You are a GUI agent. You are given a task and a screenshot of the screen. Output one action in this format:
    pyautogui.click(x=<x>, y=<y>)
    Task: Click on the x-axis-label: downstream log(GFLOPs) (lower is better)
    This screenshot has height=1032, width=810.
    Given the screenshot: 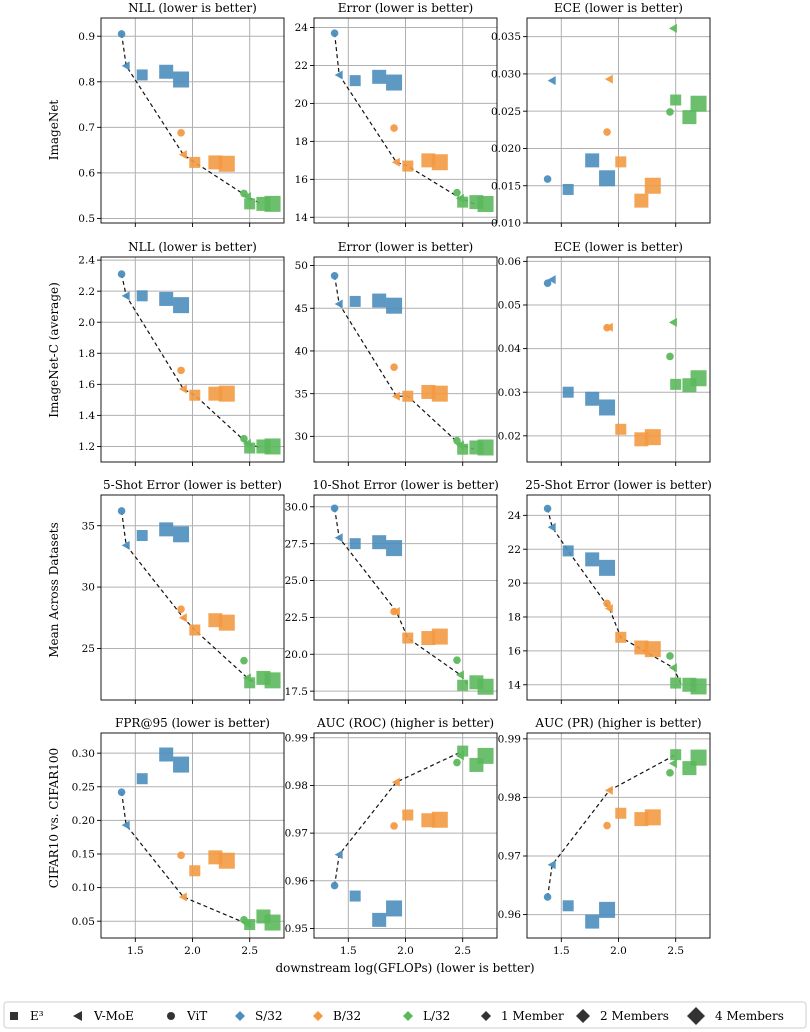 What is the action you would take?
    pyautogui.click(x=404, y=968)
    